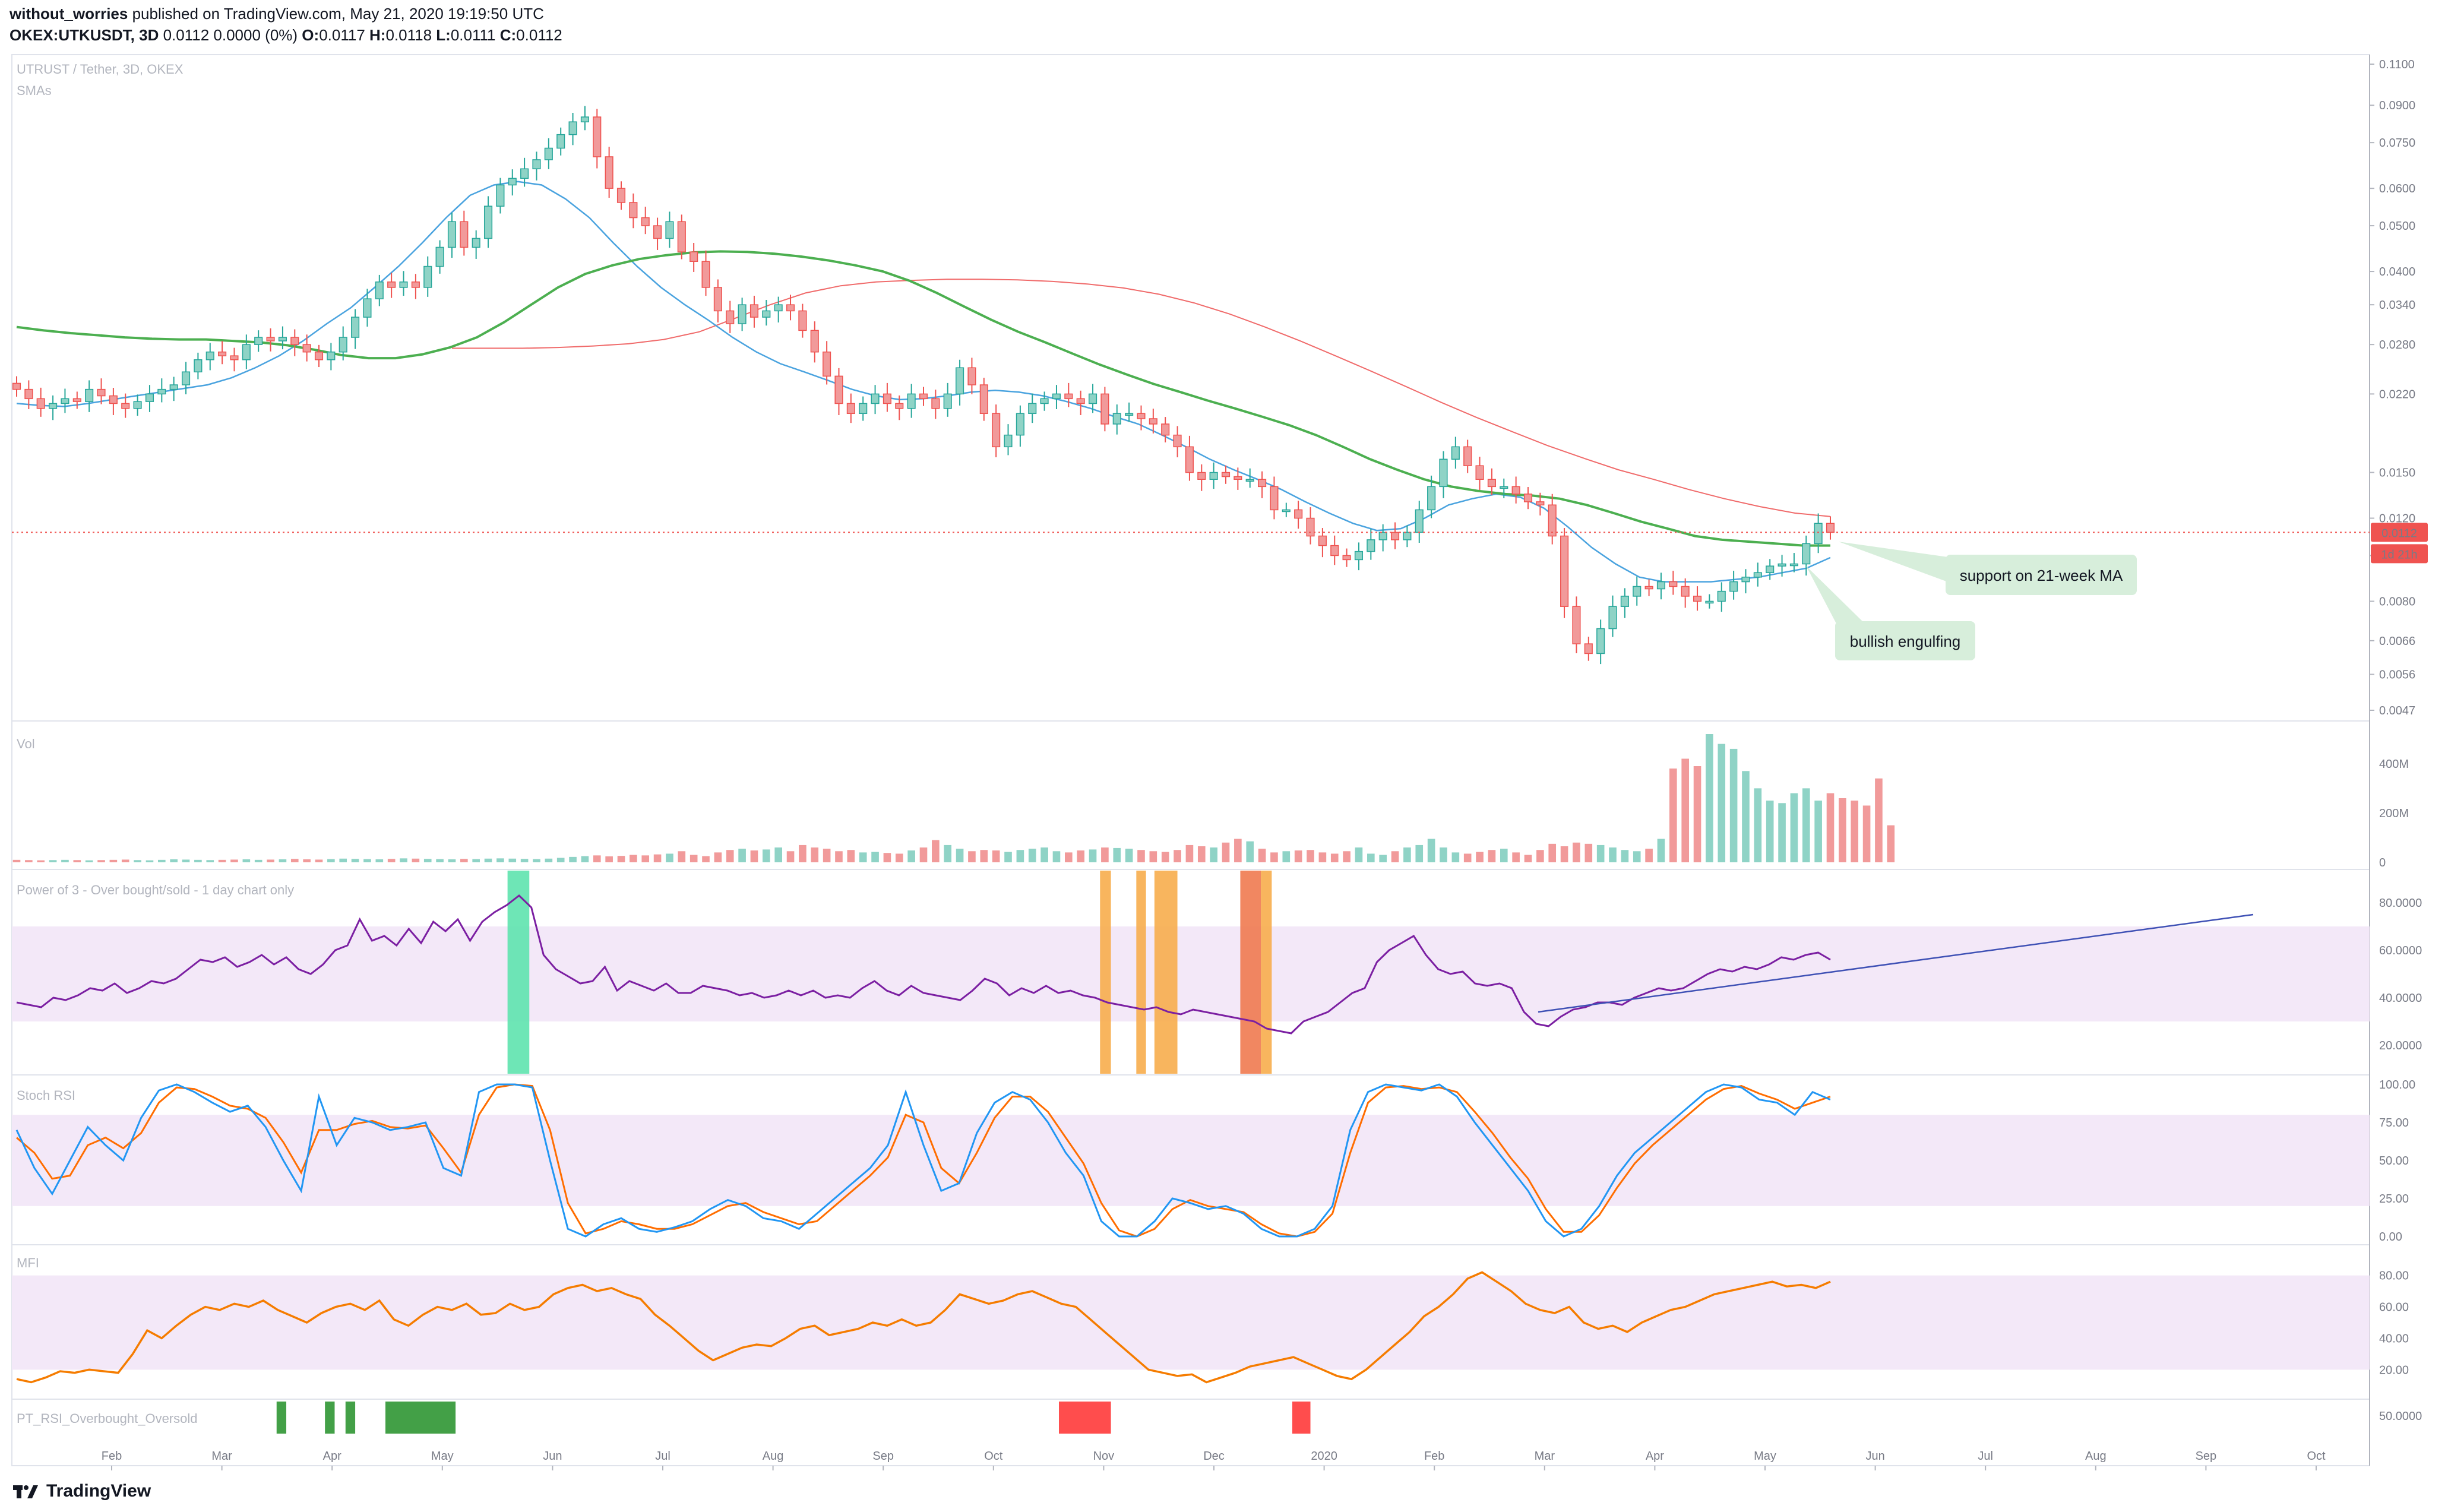  What do you see at coordinates (2397, 473) in the screenshot?
I see `price-axis-label: 0.0150` at bounding box center [2397, 473].